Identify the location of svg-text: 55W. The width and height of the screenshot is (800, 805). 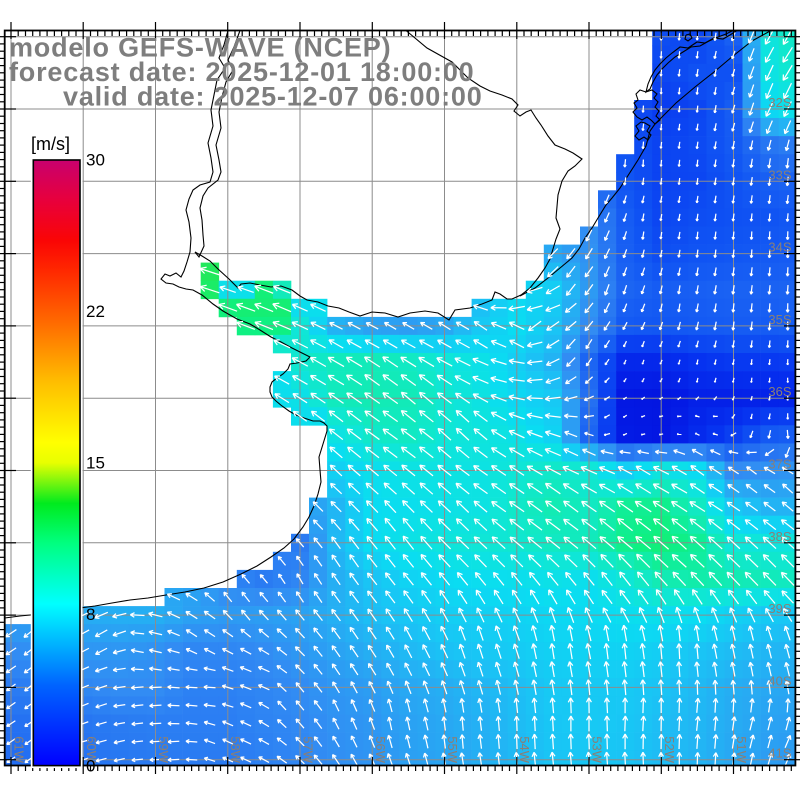
(452, 749).